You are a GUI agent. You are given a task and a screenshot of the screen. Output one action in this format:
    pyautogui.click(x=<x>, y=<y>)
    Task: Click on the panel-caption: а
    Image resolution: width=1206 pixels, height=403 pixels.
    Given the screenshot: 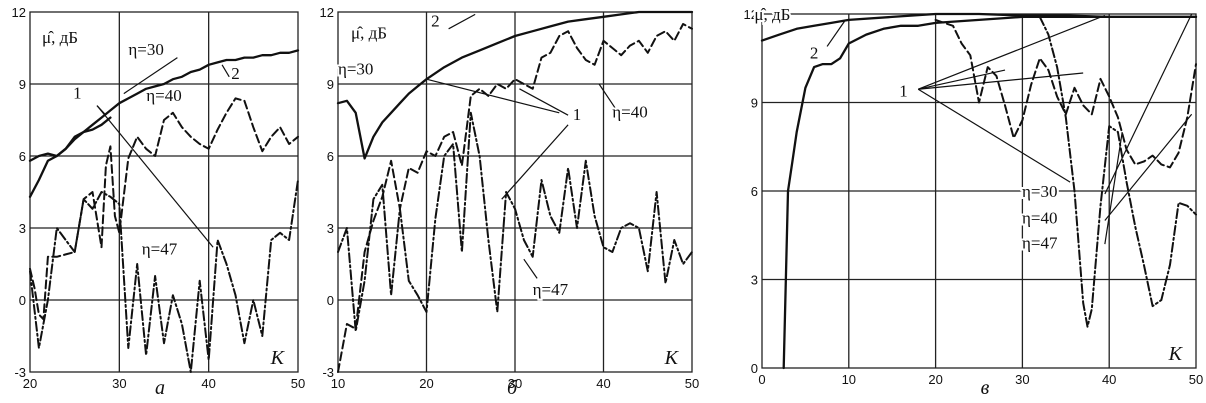 What is the action you would take?
    pyautogui.click(x=160, y=388)
    